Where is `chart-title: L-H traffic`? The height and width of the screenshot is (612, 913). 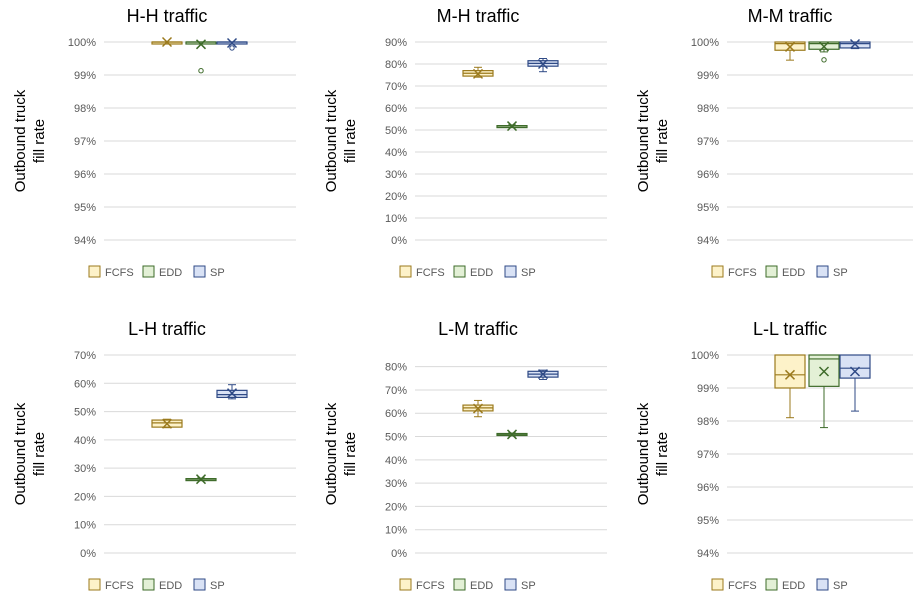
chart-title: L-H traffic is located at coordinates (167, 329).